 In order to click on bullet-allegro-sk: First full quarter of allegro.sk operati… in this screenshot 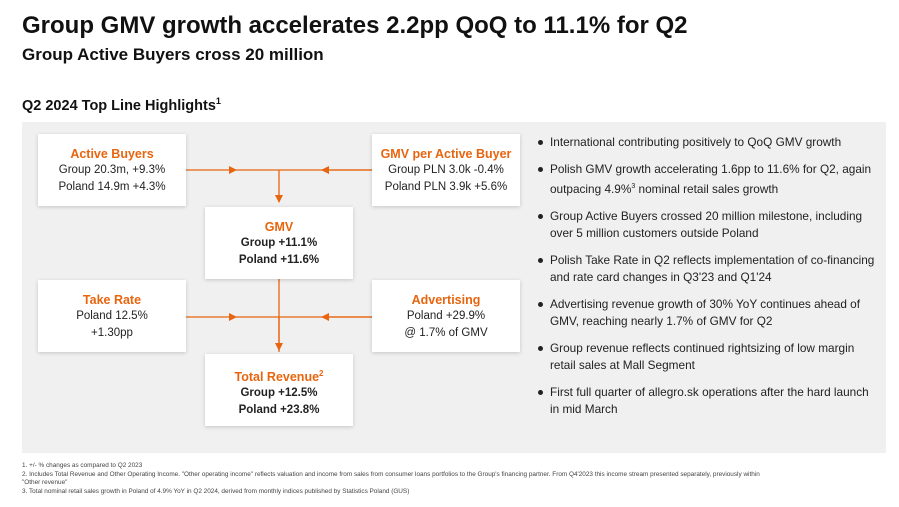, I will do `click(708, 401)`.